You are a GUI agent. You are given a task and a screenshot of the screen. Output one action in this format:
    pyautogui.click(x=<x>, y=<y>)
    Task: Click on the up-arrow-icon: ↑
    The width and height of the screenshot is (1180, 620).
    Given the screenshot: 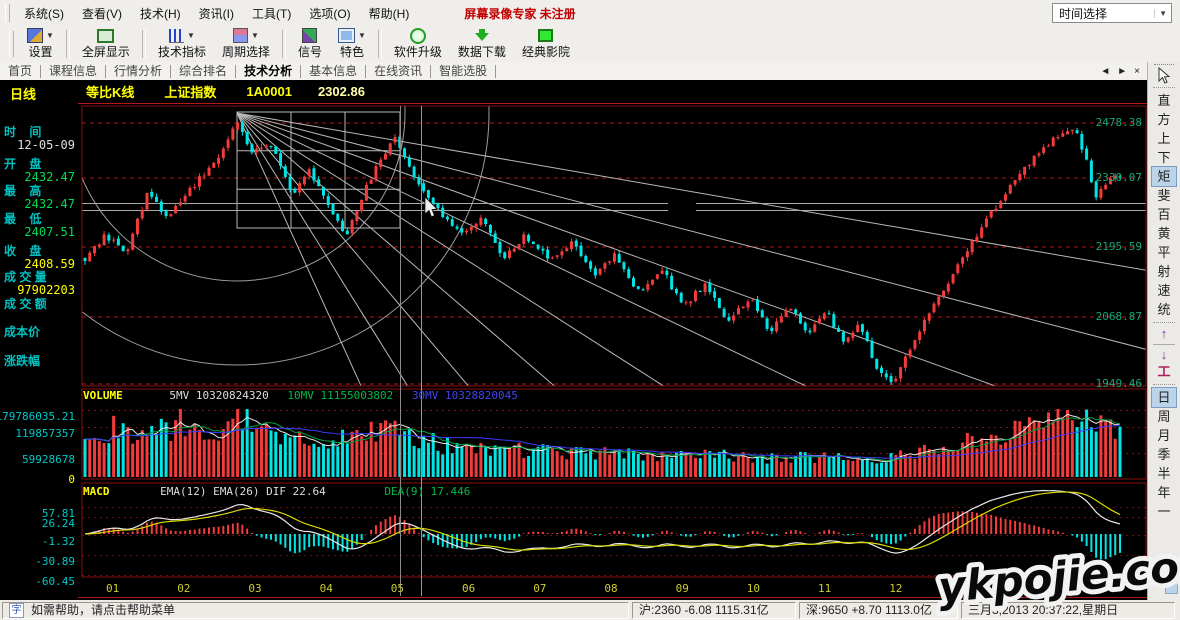 What is the action you would take?
    pyautogui.click(x=1164, y=333)
    